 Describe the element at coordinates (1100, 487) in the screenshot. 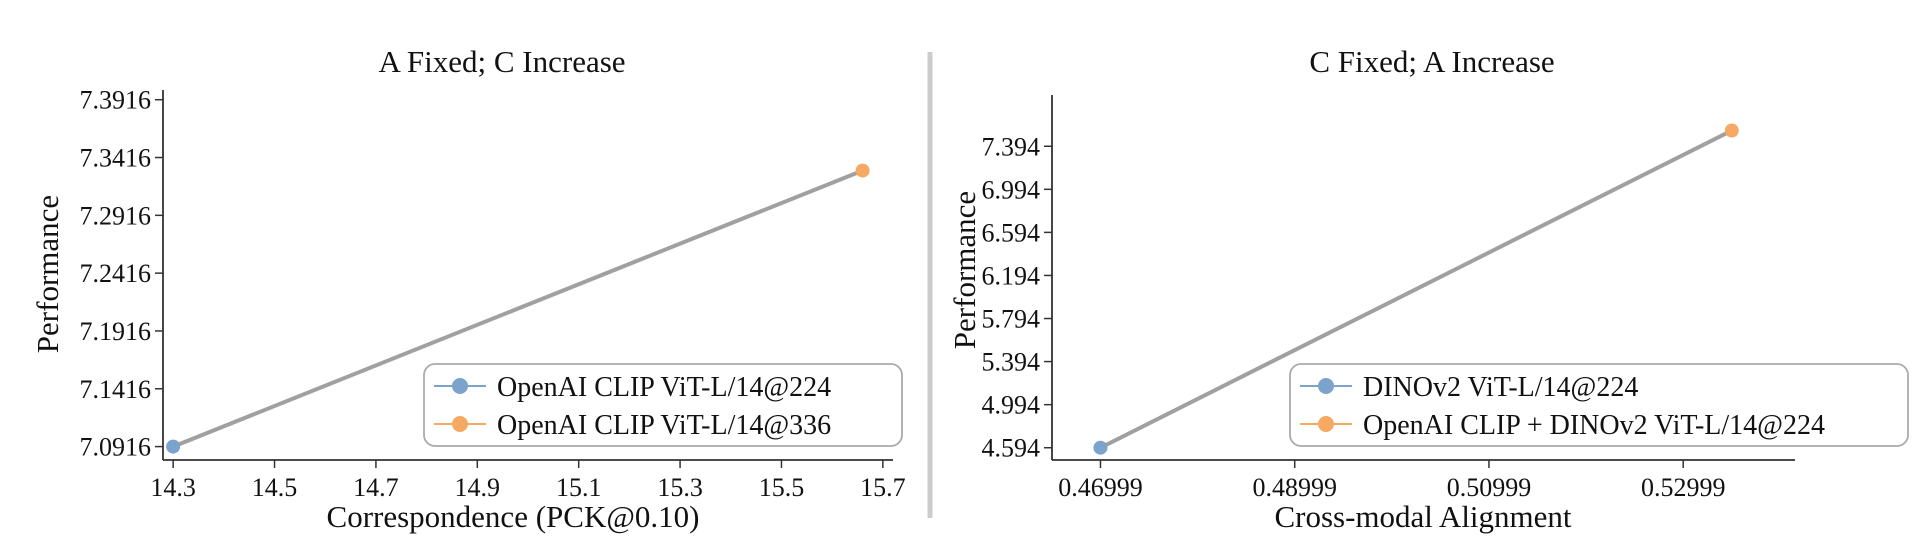

I see `chart-right-x-tick-label: 0.46999` at that location.